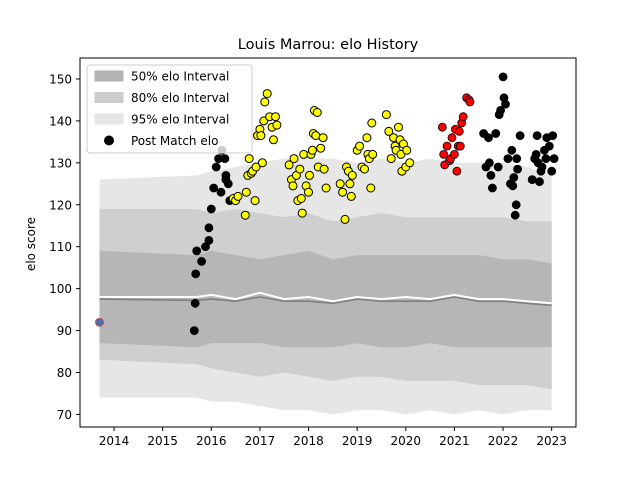  I want to click on y-tick-label: 120, so click(60, 205).